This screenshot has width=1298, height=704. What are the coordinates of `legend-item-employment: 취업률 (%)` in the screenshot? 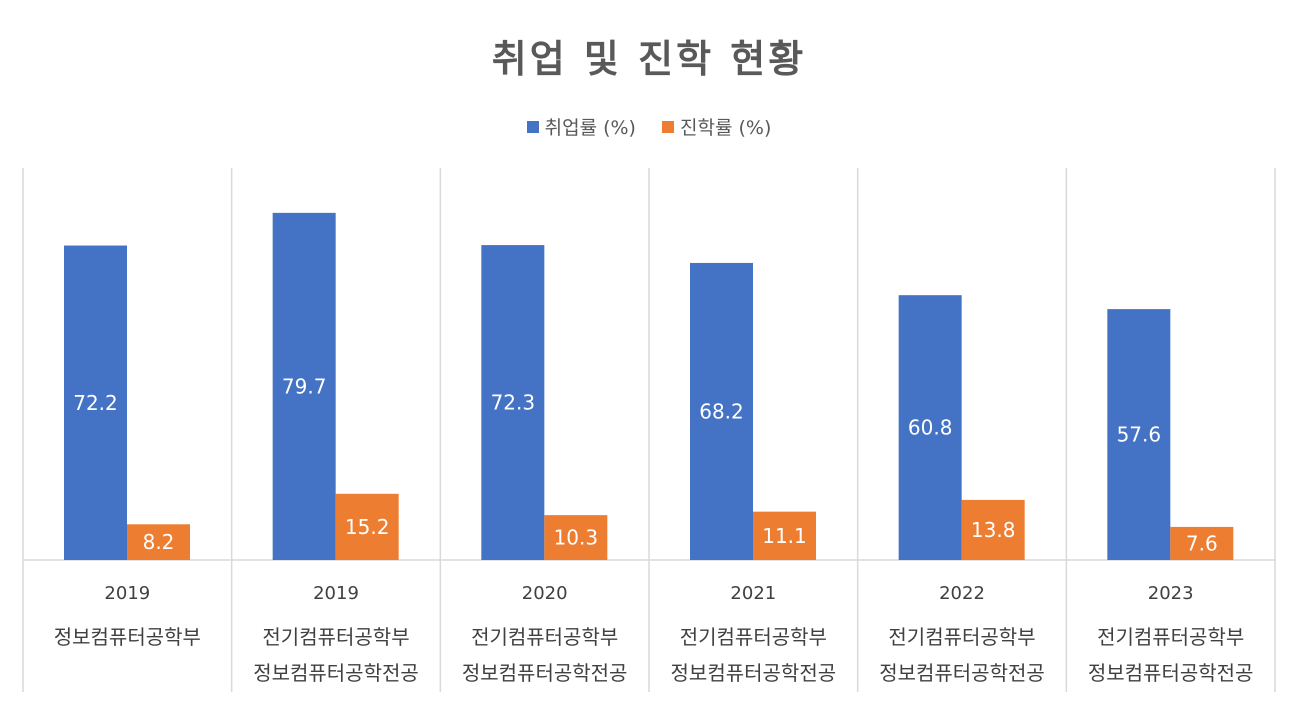 It's located at (581, 126).